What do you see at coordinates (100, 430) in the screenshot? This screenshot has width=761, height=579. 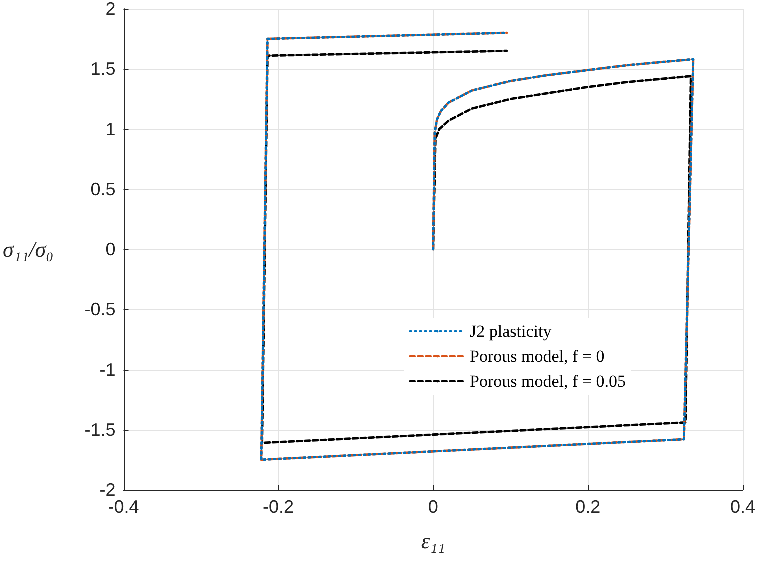 I see `y-tick-label: -1.5` at bounding box center [100, 430].